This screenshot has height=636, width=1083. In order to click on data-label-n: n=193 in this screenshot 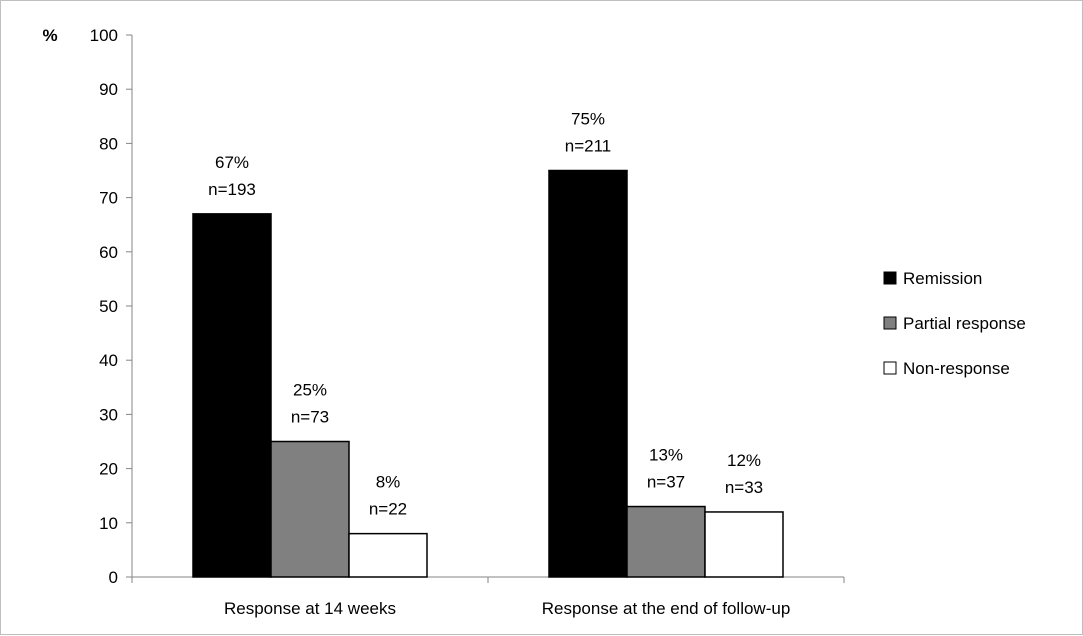, I will do `click(232, 189)`.